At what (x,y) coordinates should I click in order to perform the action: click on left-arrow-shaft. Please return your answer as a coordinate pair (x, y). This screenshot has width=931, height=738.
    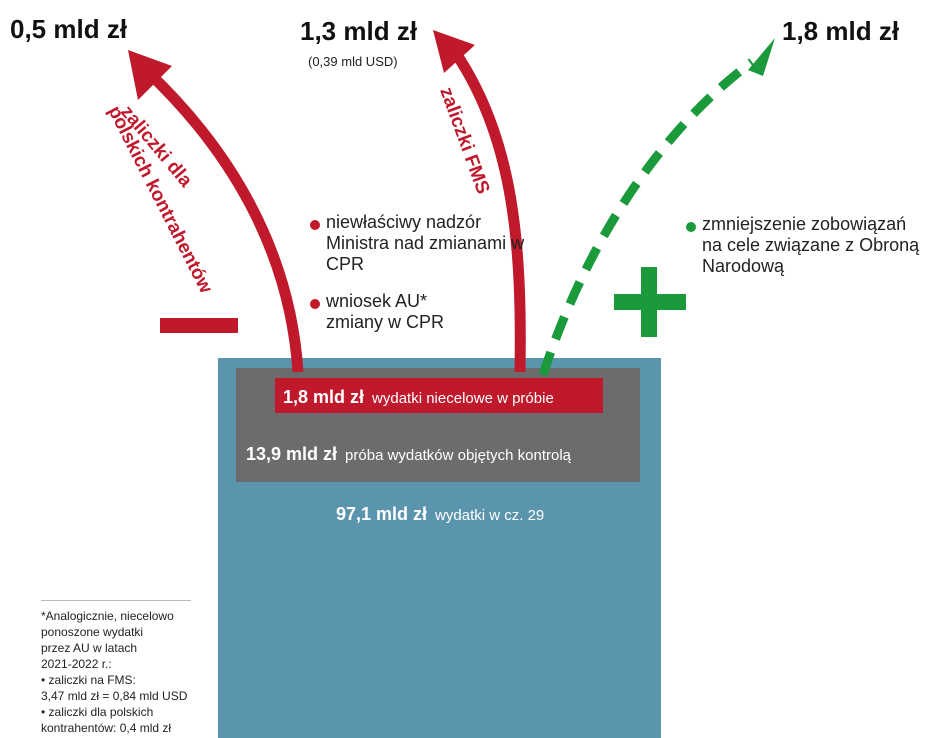
    Looking at the image, I should click on (224, 220).